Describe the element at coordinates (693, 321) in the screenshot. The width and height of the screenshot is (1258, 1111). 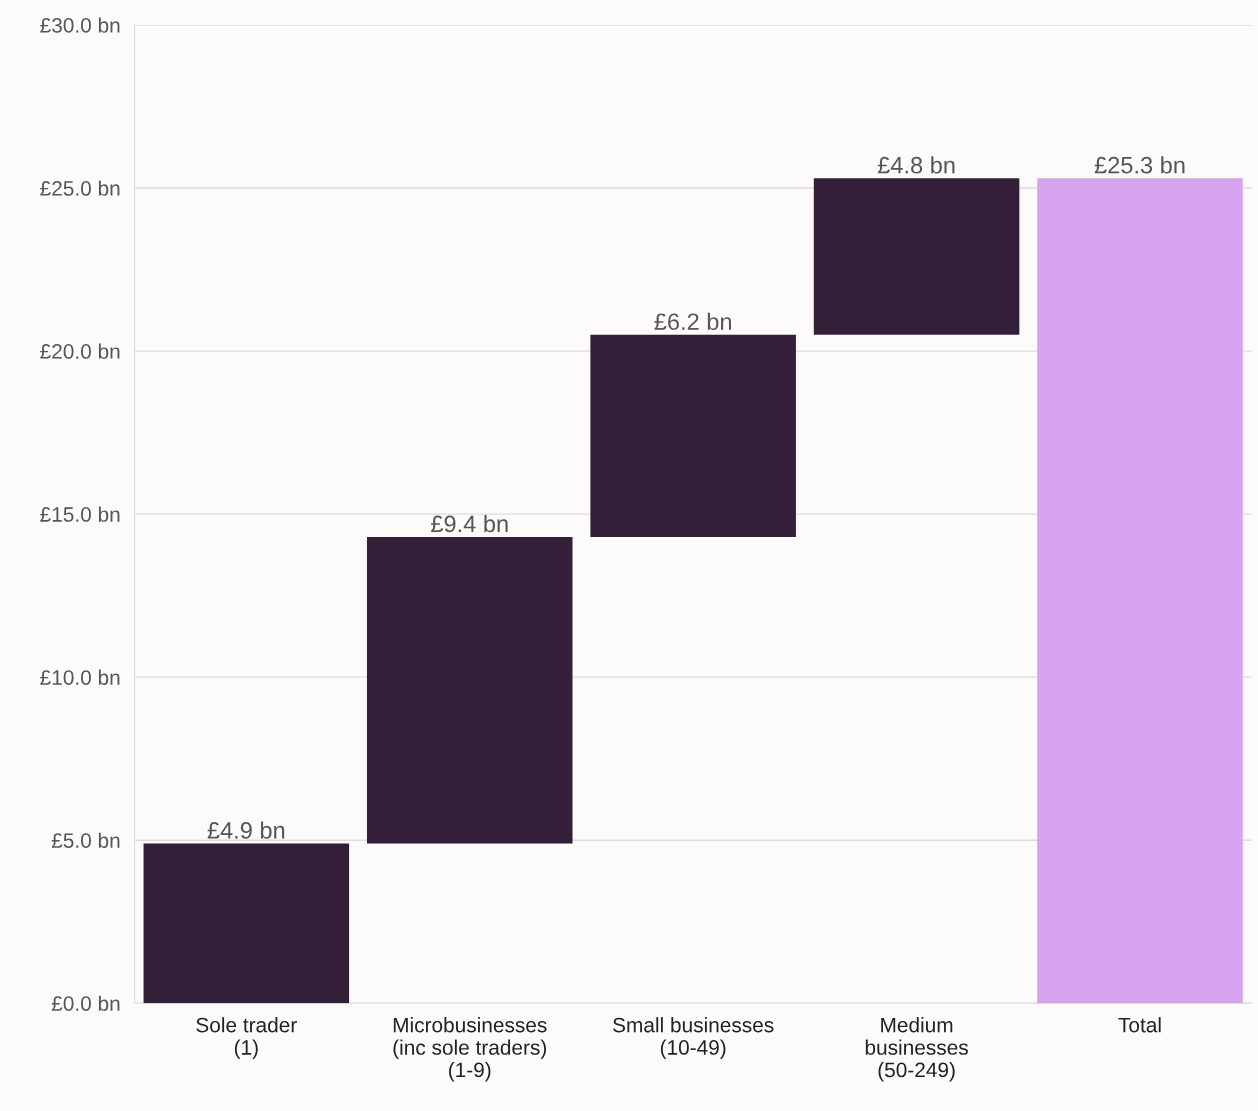
I see `data-label: £6.2 bn` at that location.